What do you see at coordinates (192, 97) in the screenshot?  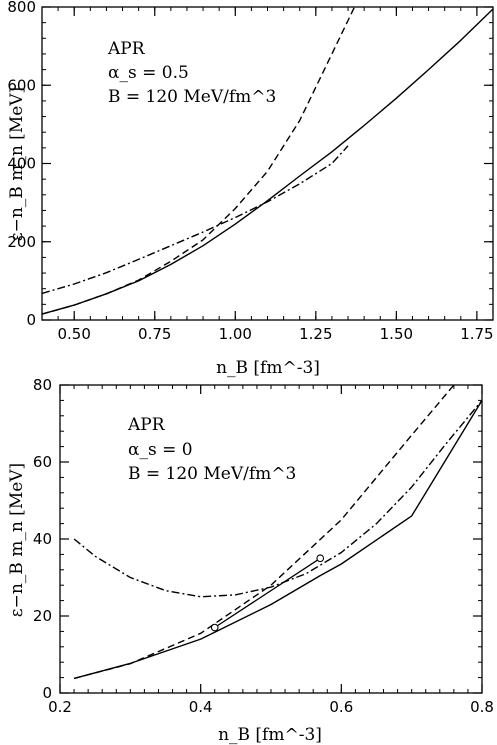 I see `top-annotation-bag: B = 120 MeV/fm^3` at bounding box center [192, 97].